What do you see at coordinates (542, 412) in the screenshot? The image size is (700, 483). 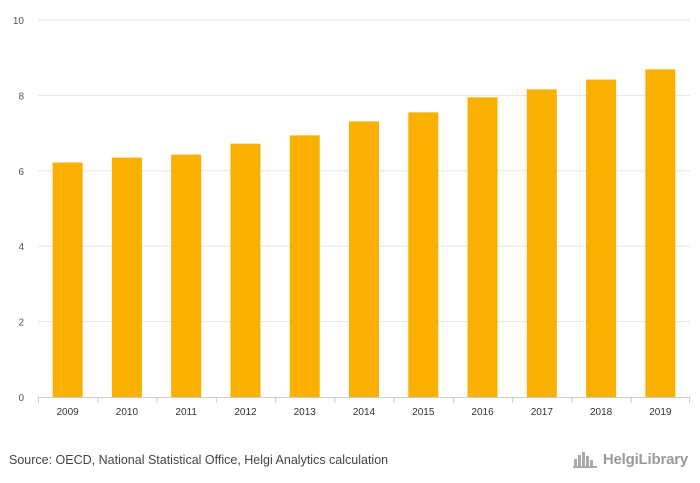 I see `x-tick-label: 2017` at bounding box center [542, 412].